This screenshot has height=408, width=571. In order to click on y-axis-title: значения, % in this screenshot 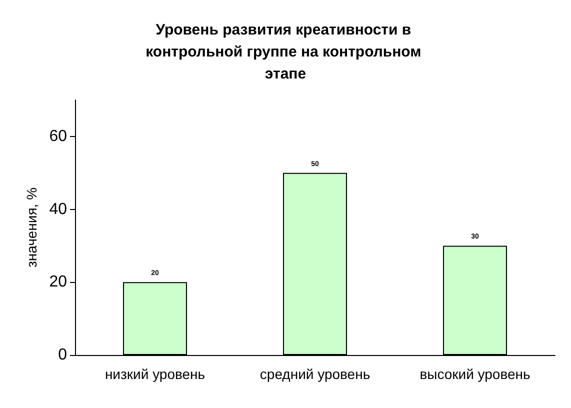, I will do `click(31, 227)`.